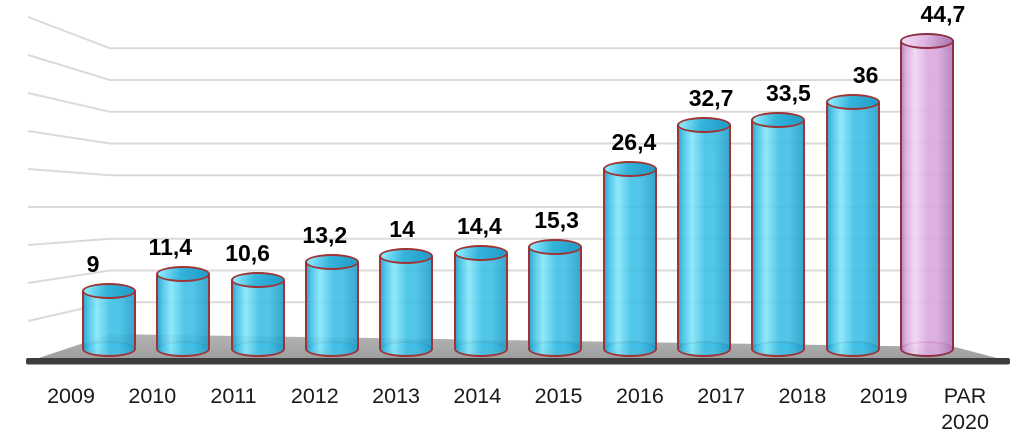 The height and width of the screenshot is (445, 1024). I want to click on x-axis-label-2019: 2019, so click(883, 396).